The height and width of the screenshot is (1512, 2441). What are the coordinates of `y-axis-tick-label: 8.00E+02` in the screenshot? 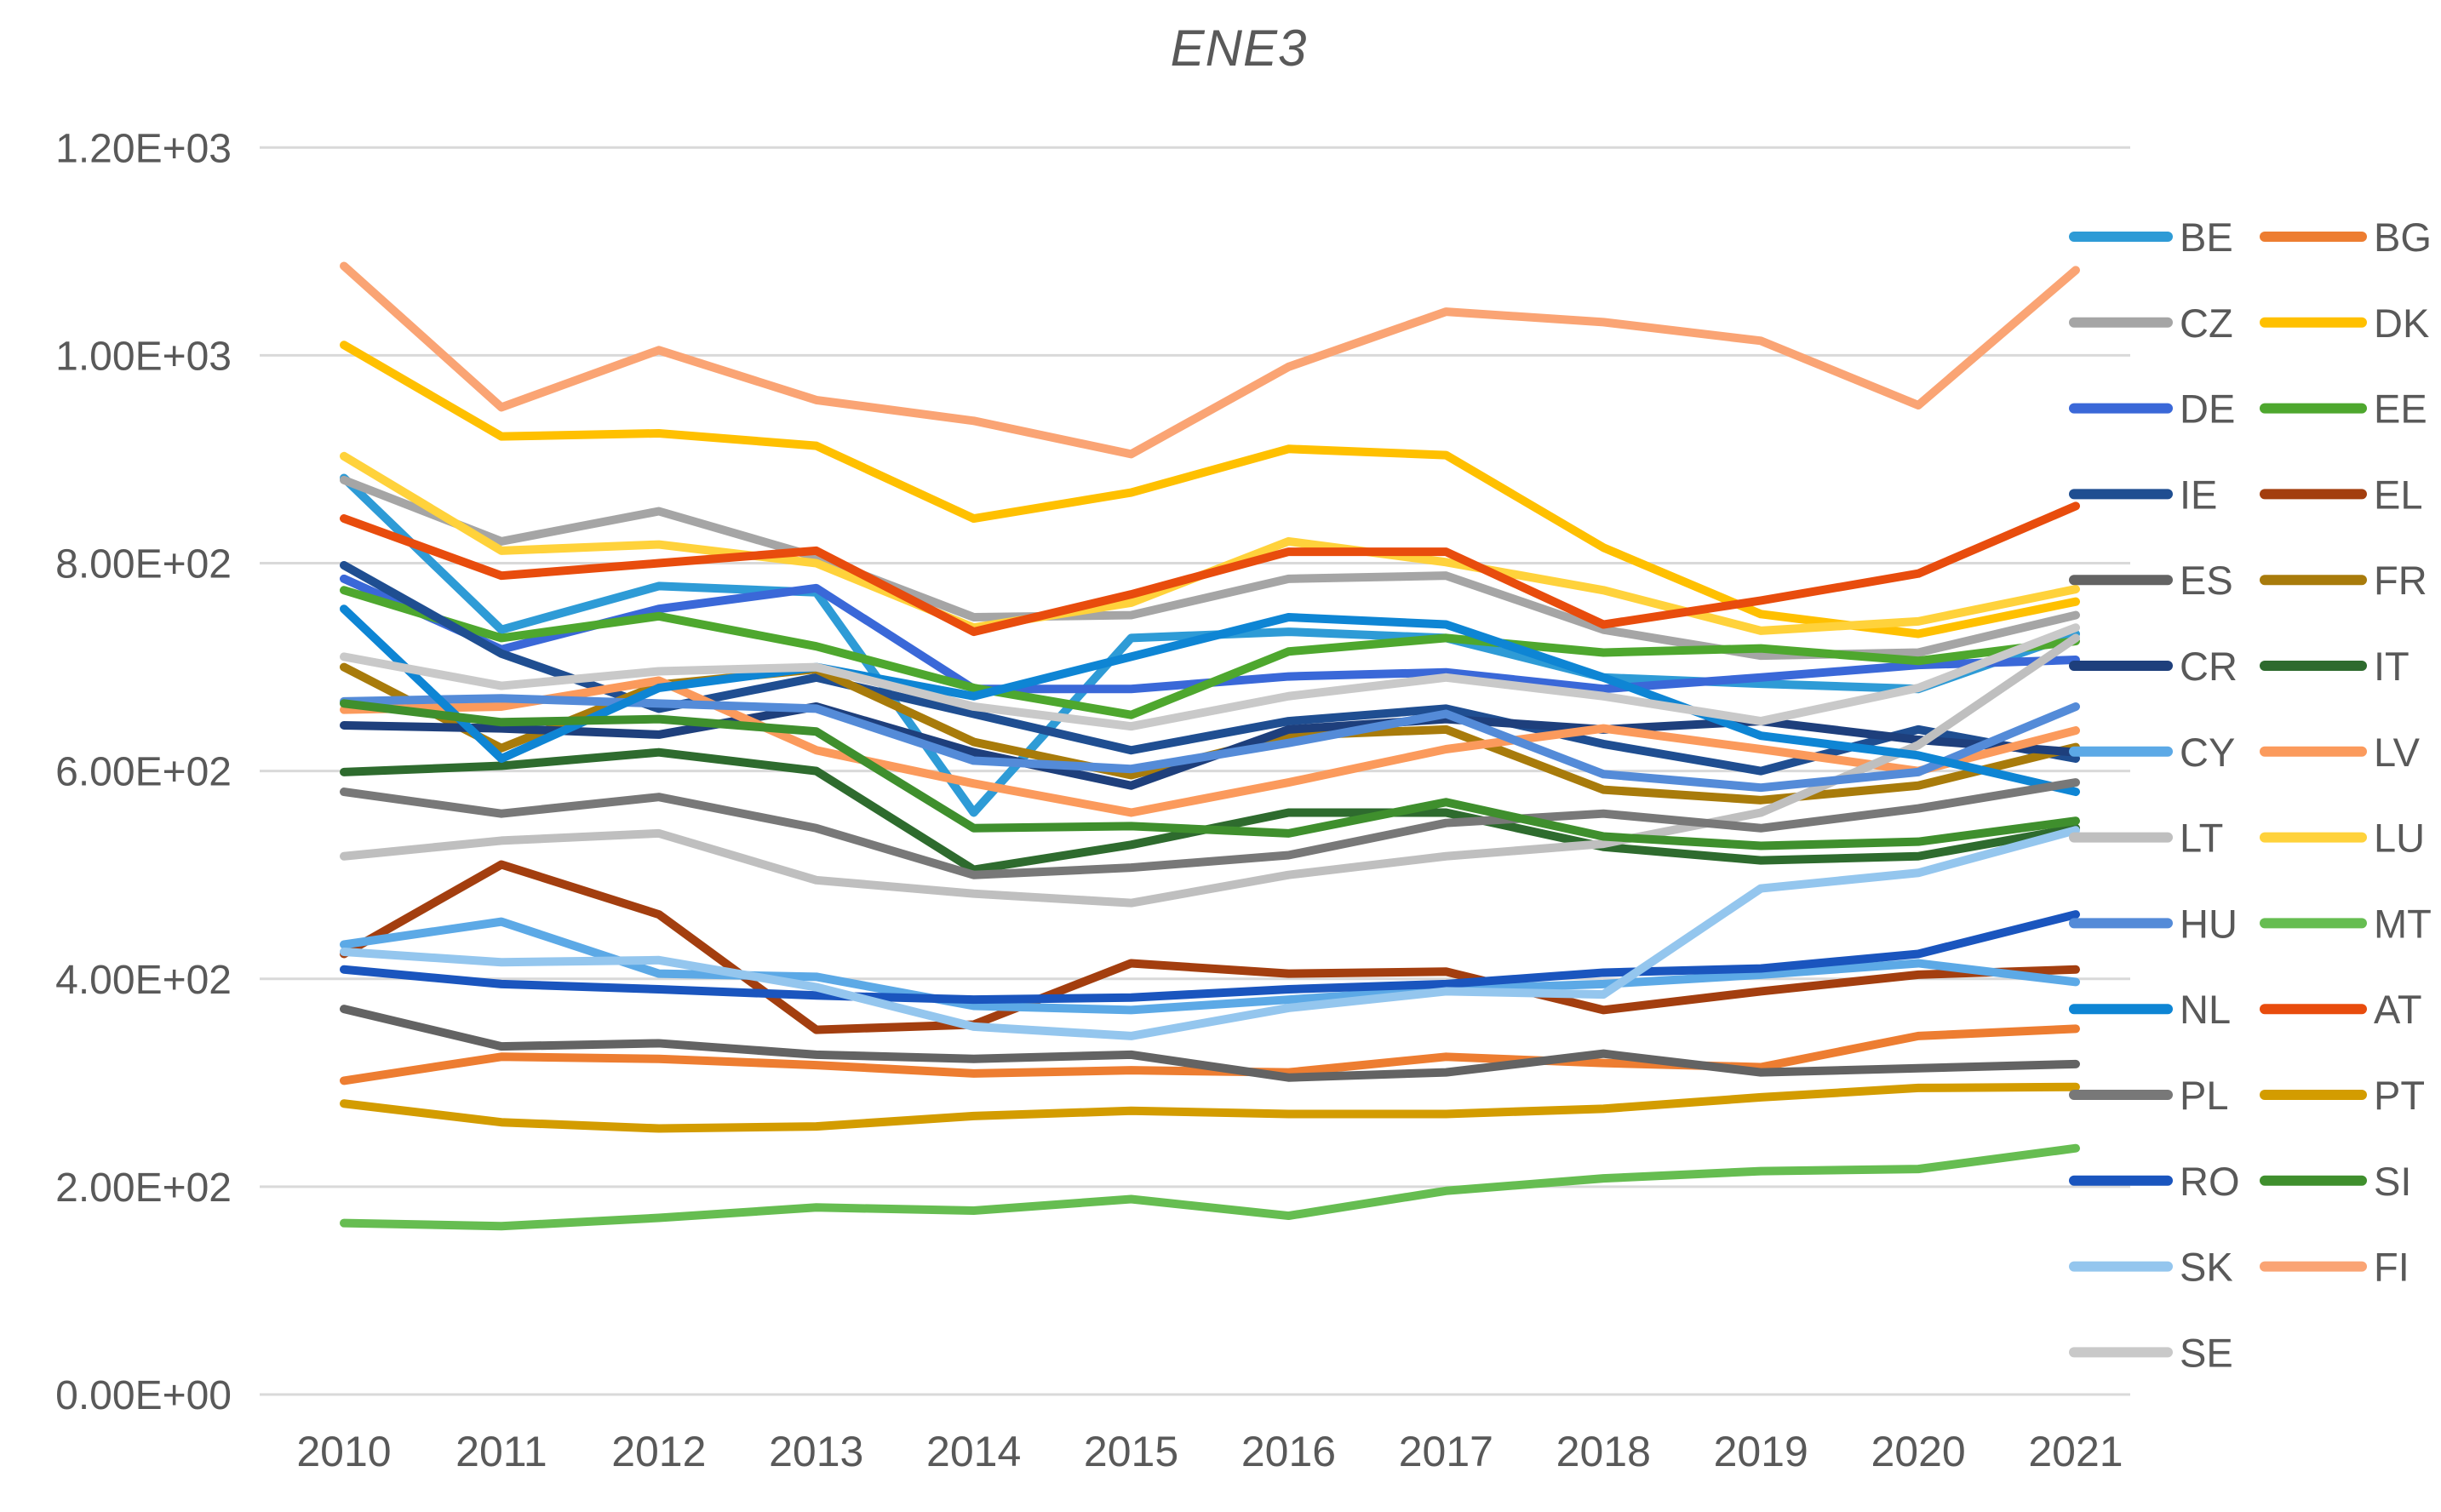 It's located at (143, 564).